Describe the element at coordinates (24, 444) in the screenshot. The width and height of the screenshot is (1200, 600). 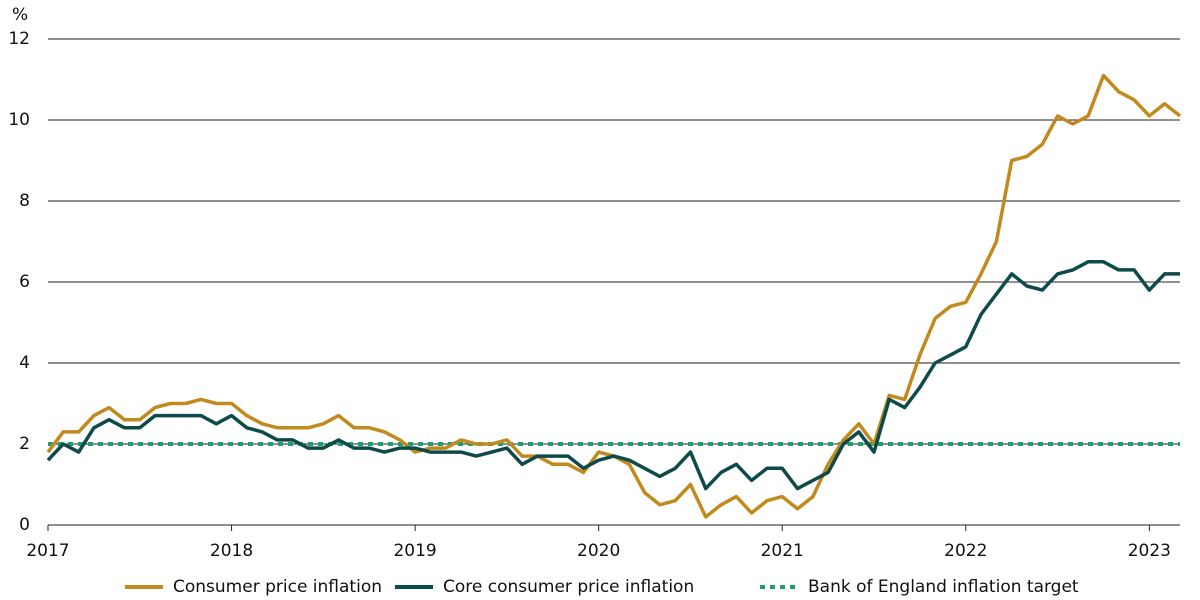
I see `y-tick-label: 2` at that location.